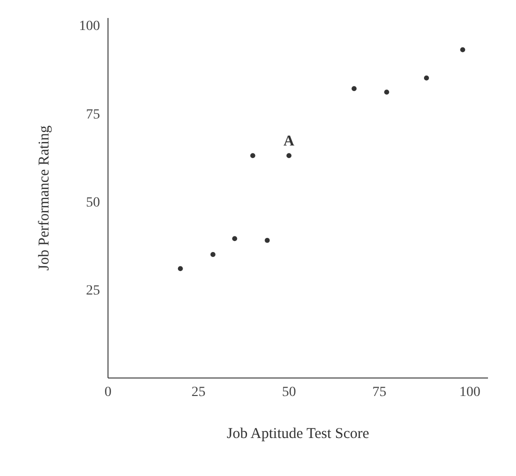 This screenshot has width=516, height=476. What do you see at coordinates (108, 392) in the screenshot?
I see `x-tick-label: 0` at bounding box center [108, 392].